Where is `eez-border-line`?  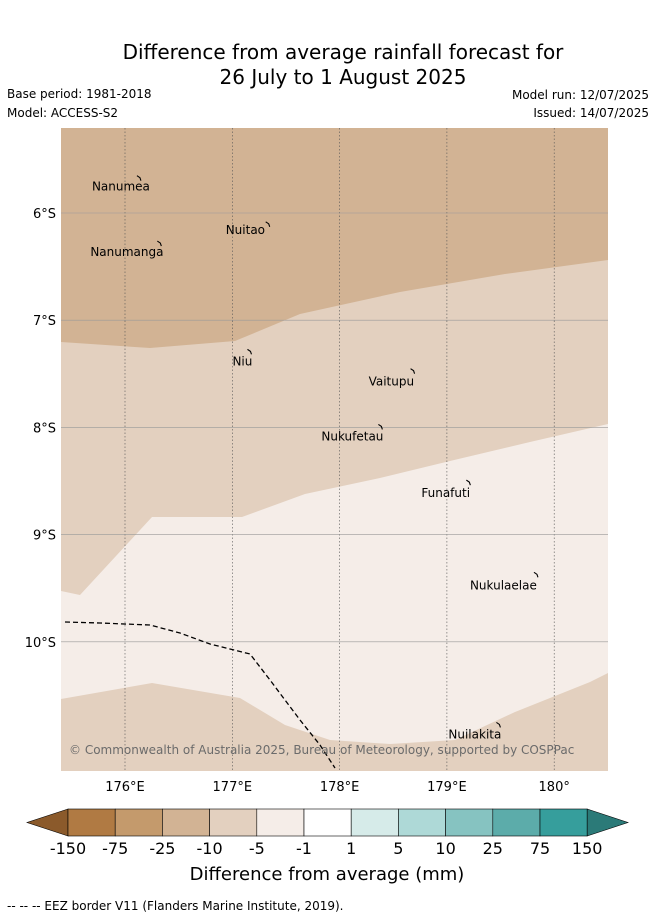 eez-border-line is located at coordinates (200, 695).